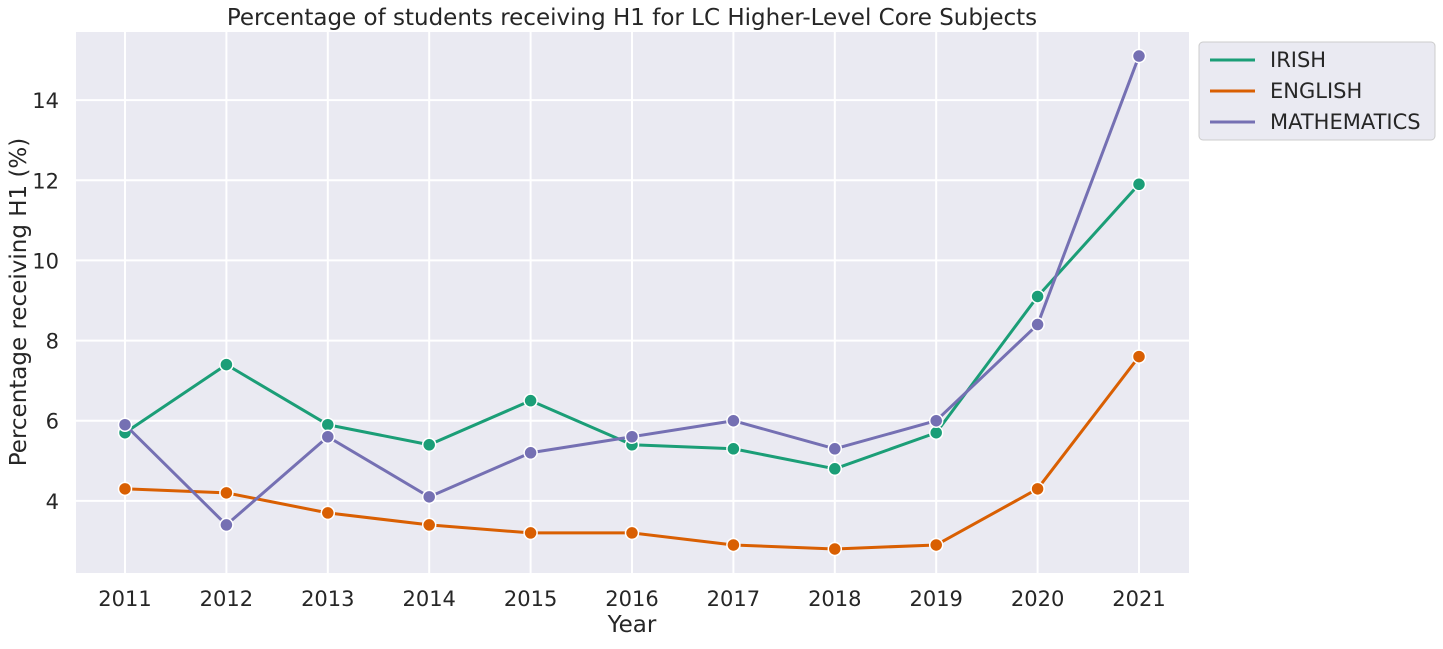  I want to click on x-tick-label: 2013, so click(327, 599).